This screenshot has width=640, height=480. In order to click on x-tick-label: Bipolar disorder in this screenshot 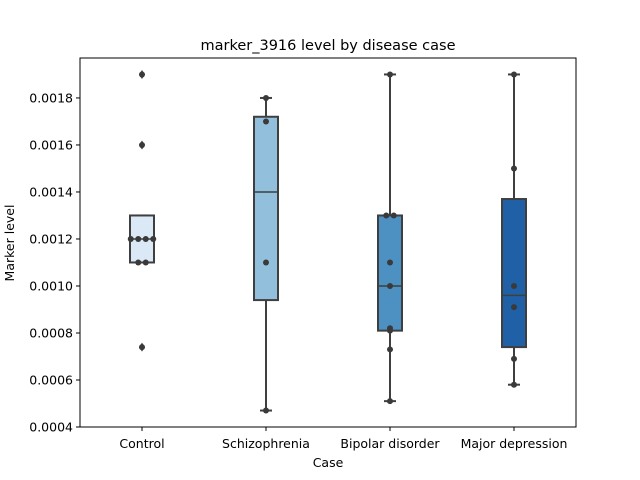, I will do `click(390, 443)`.